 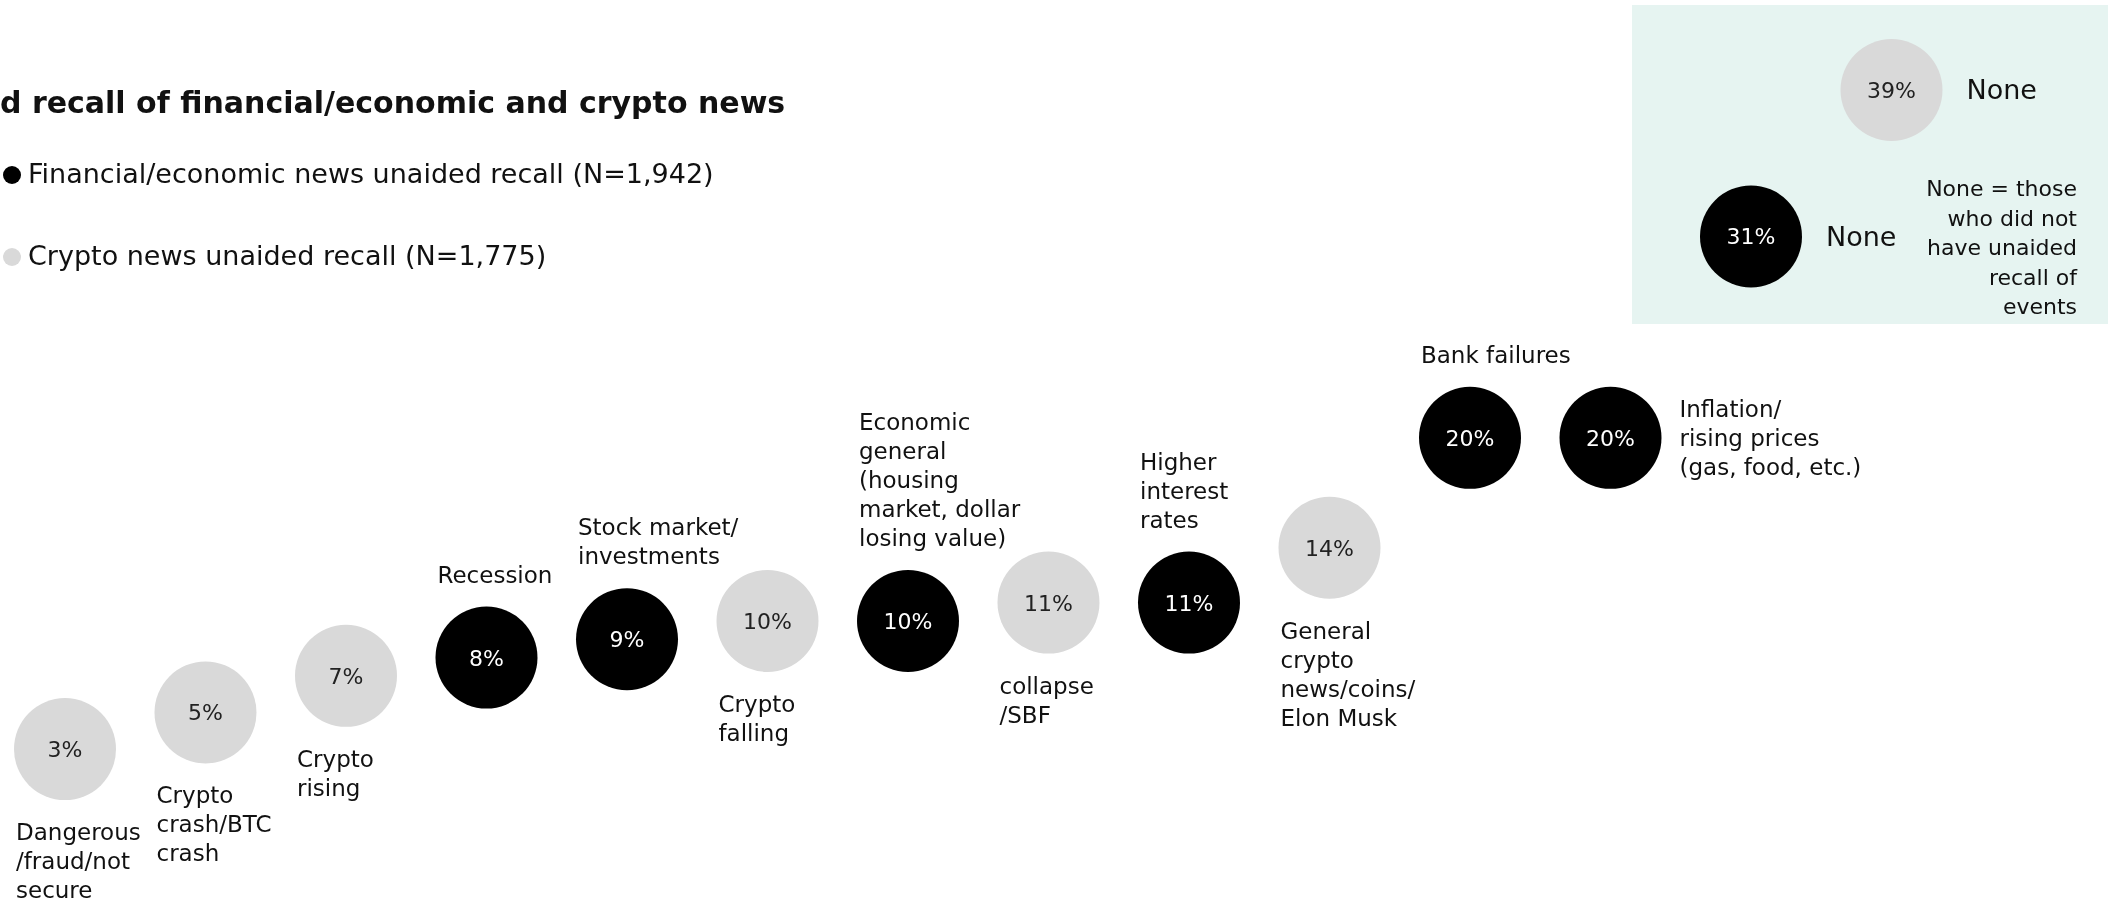 I want to click on legend-label: Crypto news unaided recall (N=1,775), so click(x=287, y=255).